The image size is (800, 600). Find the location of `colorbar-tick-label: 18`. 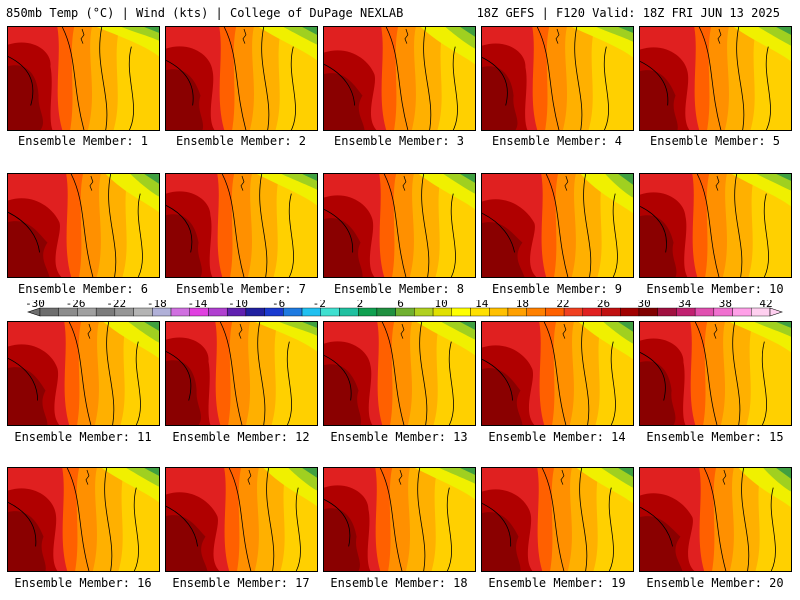

colorbar-tick-label: 18 is located at coordinates (522, 305).